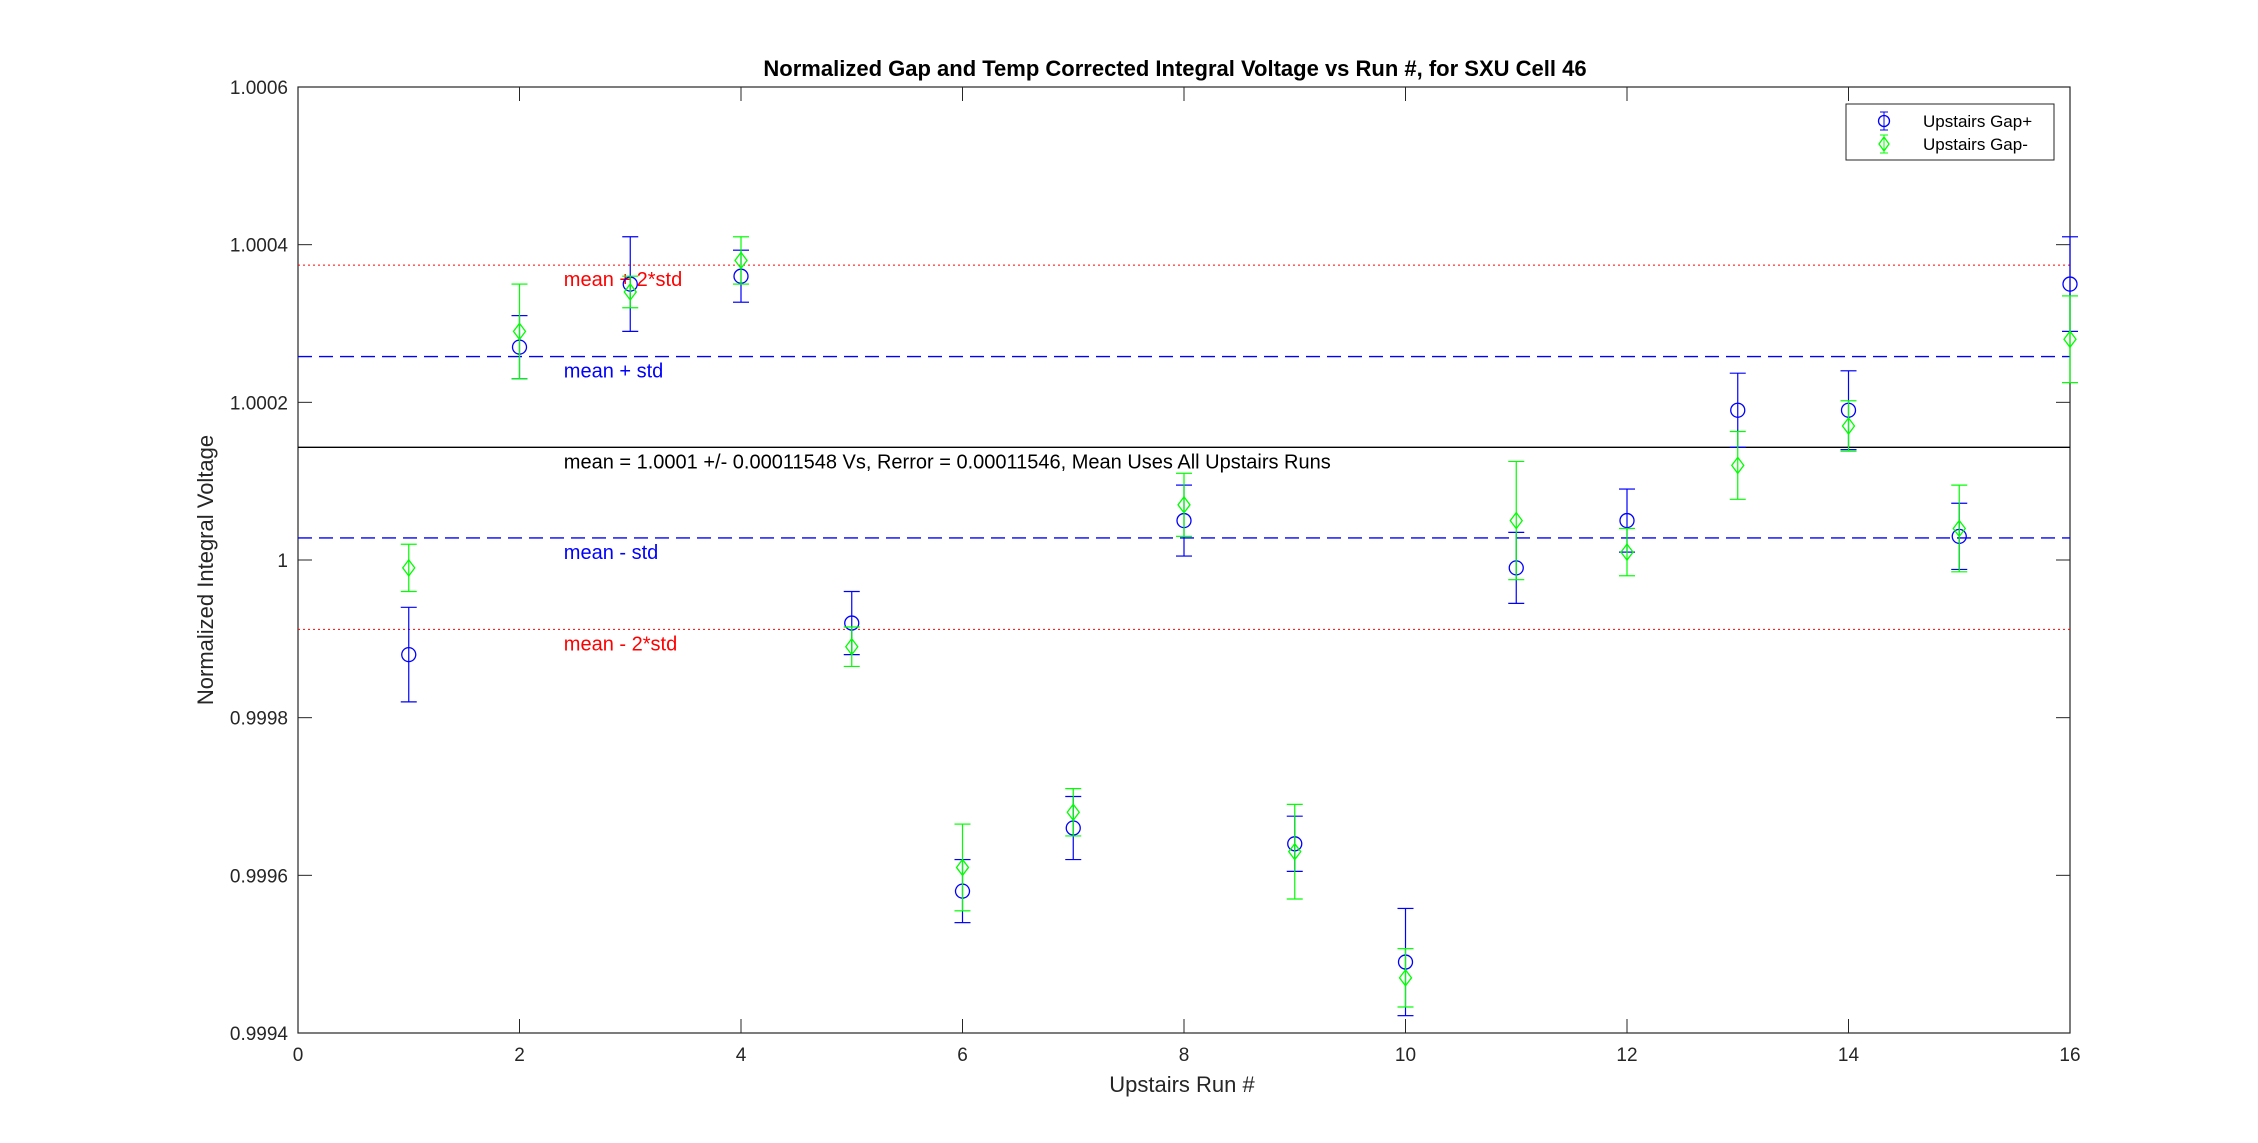  What do you see at coordinates (1626, 1055) in the screenshot?
I see `x-tick-label: 12` at bounding box center [1626, 1055].